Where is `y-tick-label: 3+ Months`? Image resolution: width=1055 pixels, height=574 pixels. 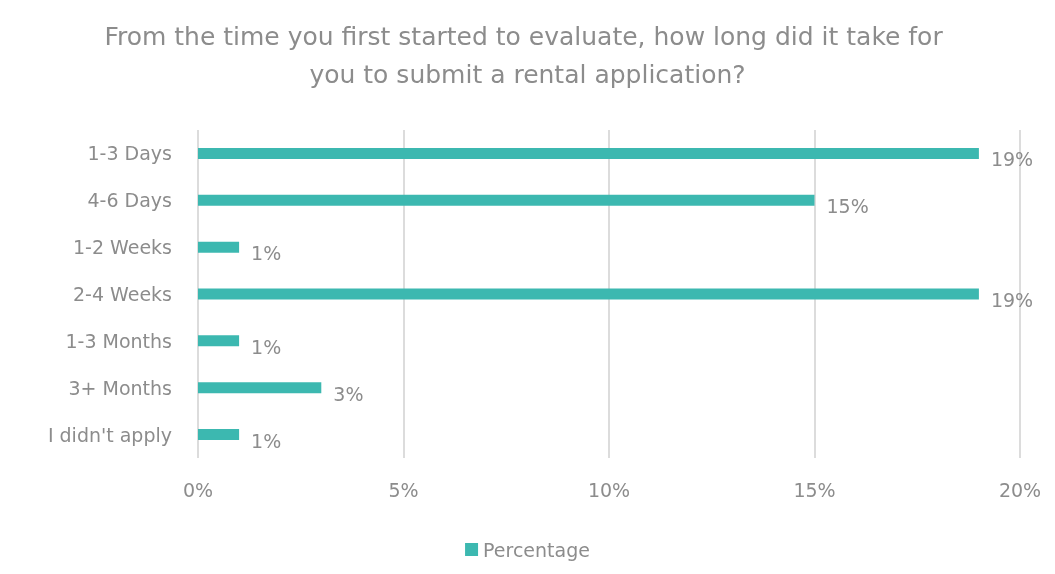 y-tick-label: 3+ Months is located at coordinates (120, 387).